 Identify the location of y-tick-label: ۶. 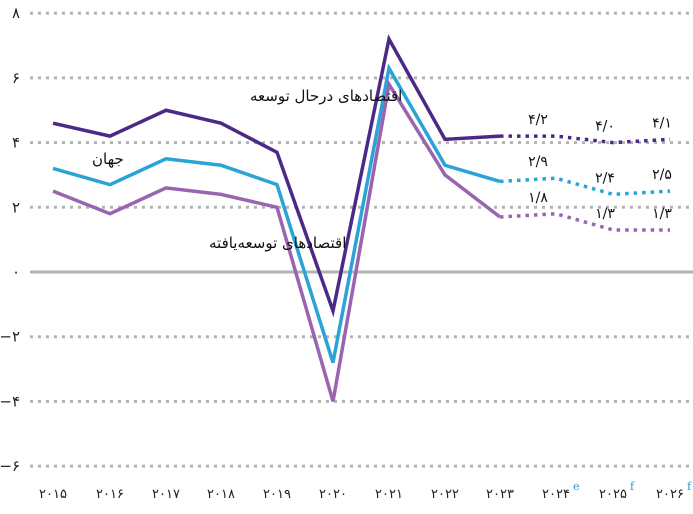
(16, 78).